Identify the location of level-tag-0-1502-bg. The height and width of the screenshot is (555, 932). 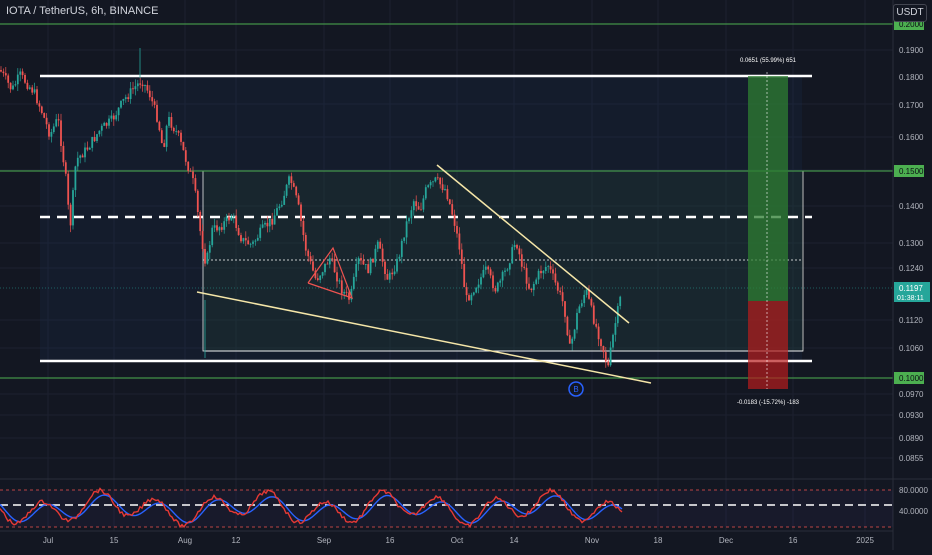
(909, 171).